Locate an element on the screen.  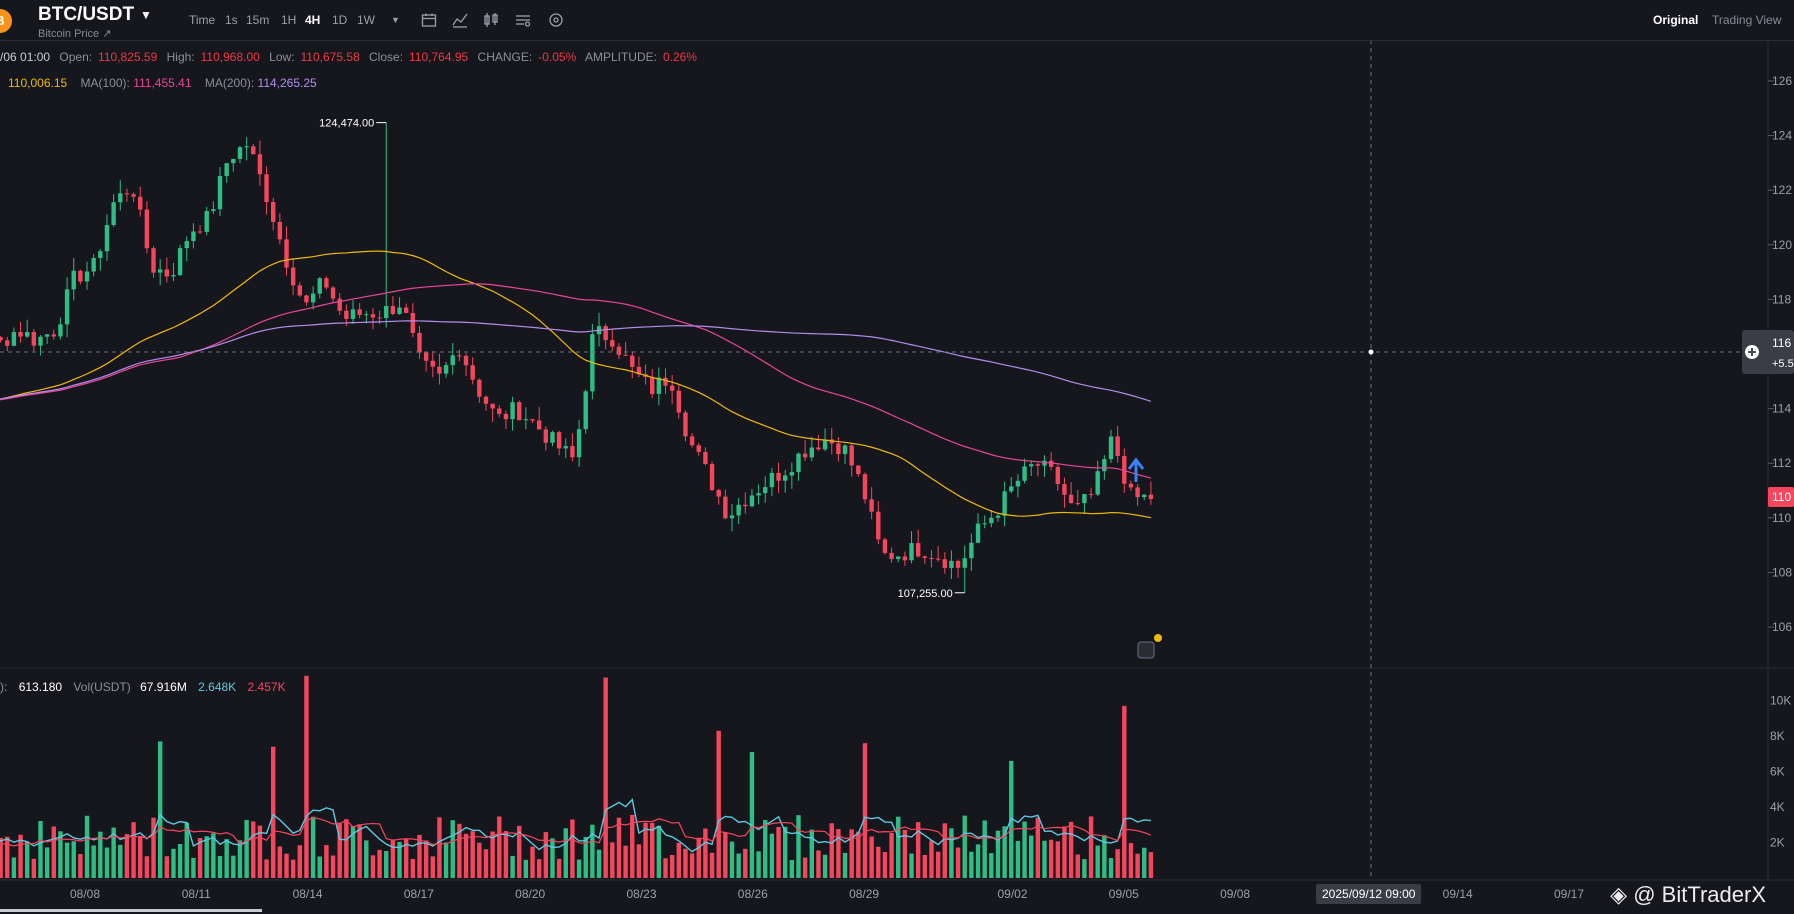
timeframe-15m: 15m is located at coordinates (258, 20).